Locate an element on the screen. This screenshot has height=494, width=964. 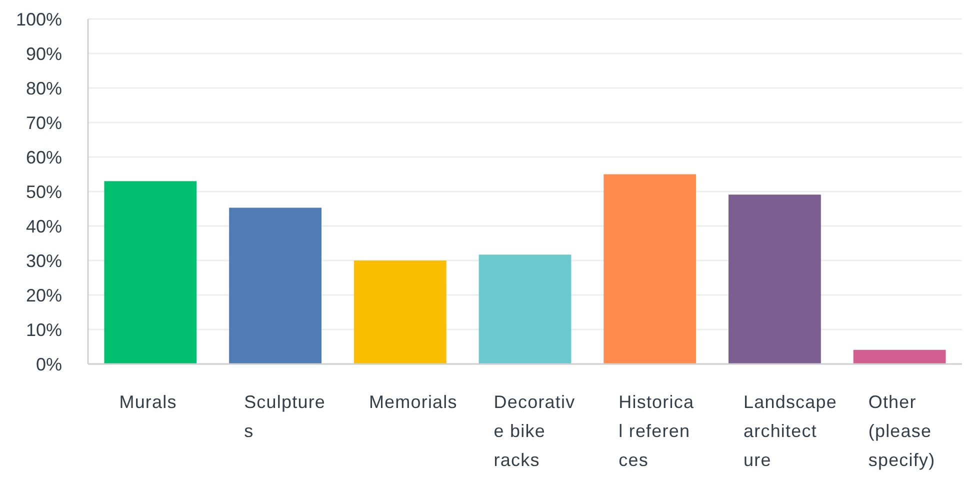
x-tick-label: Other (please specify) is located at coordinates (902, 431).